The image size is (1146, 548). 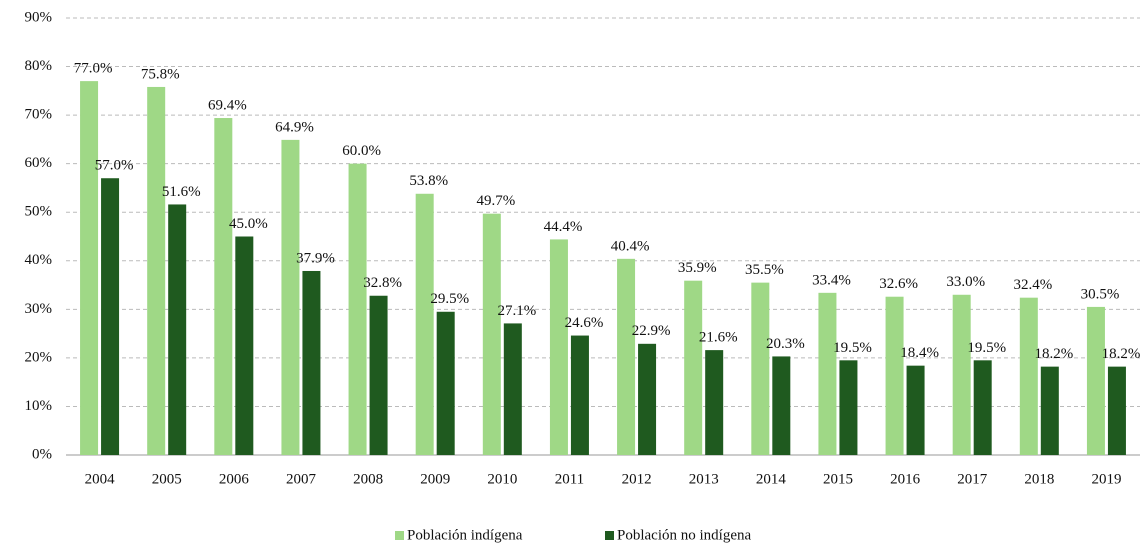 What do you see at coordinates (838, 479) in the screenshot?
I see `x-tick-label: 2015` at bounding box center [838, 479].